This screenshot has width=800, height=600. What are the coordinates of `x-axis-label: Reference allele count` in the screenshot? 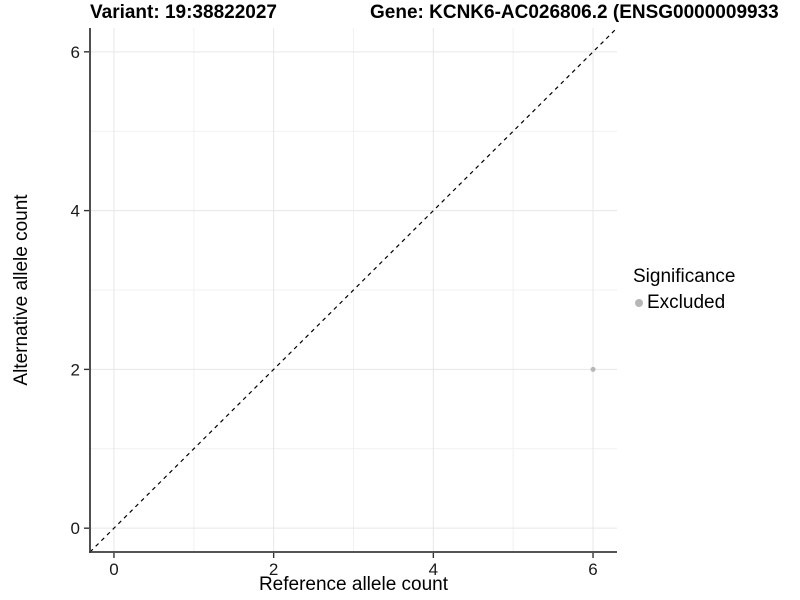 It's located at (353, 584).